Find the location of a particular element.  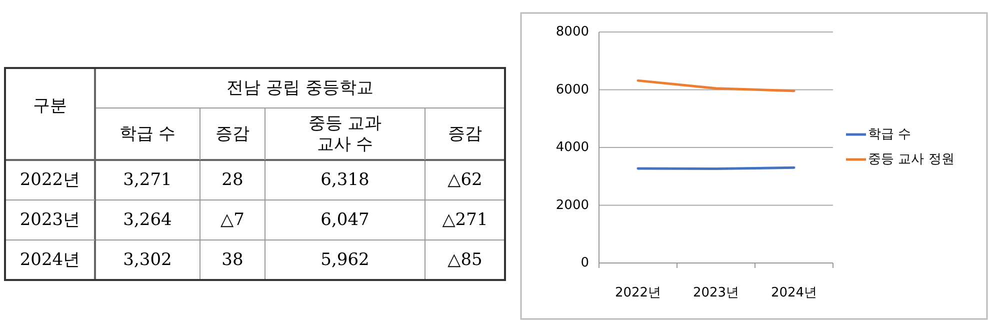

text: 3,302 is located at coordinates (147, 260).